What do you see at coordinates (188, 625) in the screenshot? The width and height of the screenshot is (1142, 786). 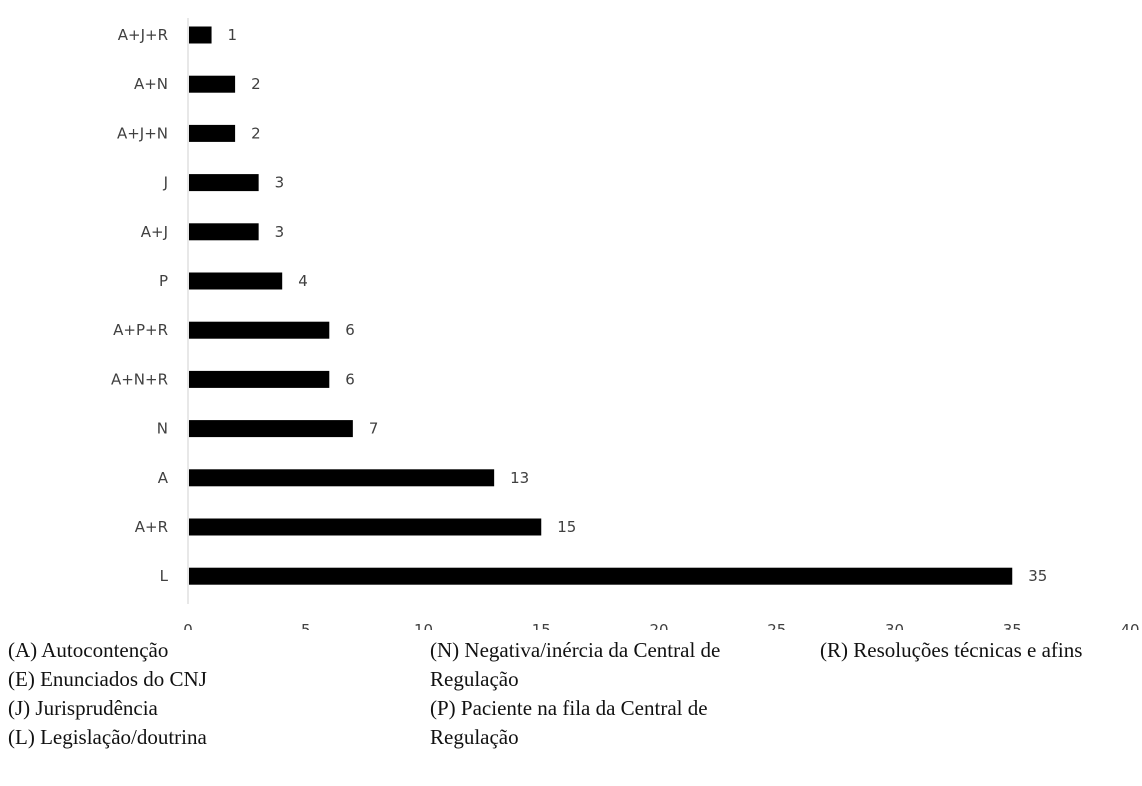 I see `x-tick-label-0: 0` at bounding box center [188, 625].